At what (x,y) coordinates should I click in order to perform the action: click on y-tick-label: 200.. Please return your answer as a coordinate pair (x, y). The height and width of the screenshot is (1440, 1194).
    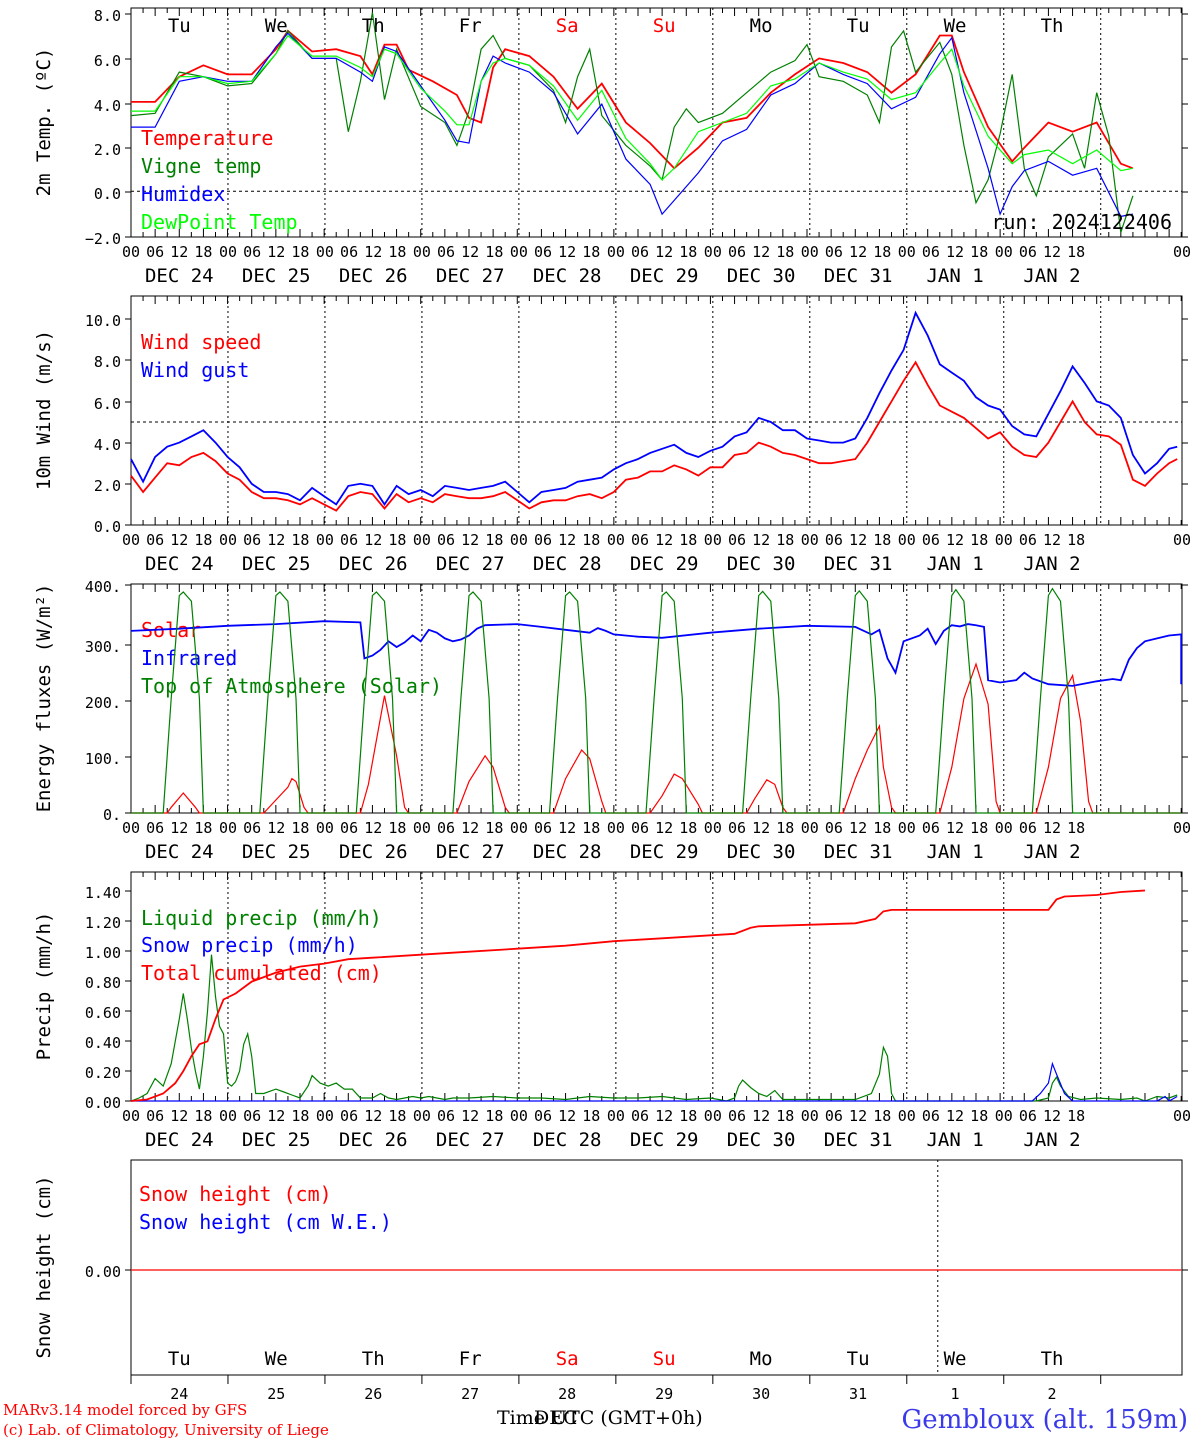
    Looking at the image, I should click on (103, 703).